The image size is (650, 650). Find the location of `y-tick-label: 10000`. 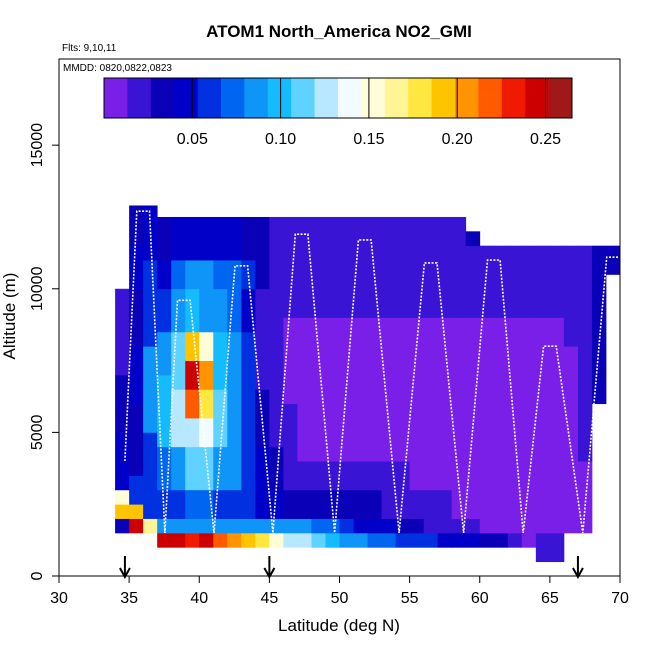

y-tick-label: 10000 is located at coordinates (37, 288).